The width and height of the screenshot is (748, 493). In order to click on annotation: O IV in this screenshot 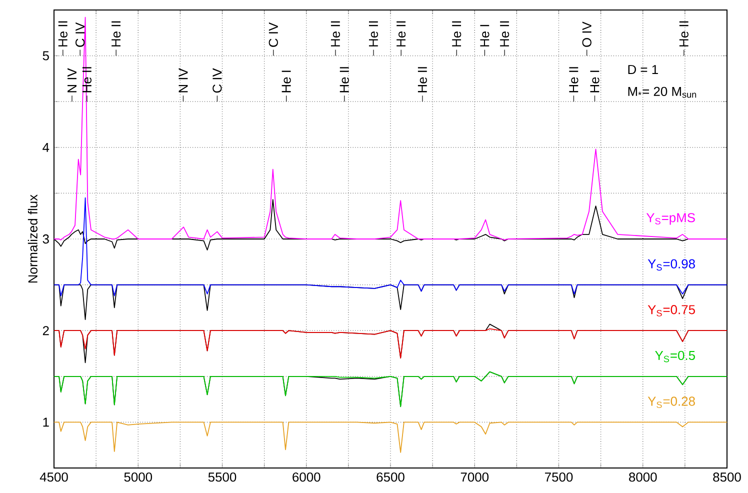, I will do `click(587, 34)`.